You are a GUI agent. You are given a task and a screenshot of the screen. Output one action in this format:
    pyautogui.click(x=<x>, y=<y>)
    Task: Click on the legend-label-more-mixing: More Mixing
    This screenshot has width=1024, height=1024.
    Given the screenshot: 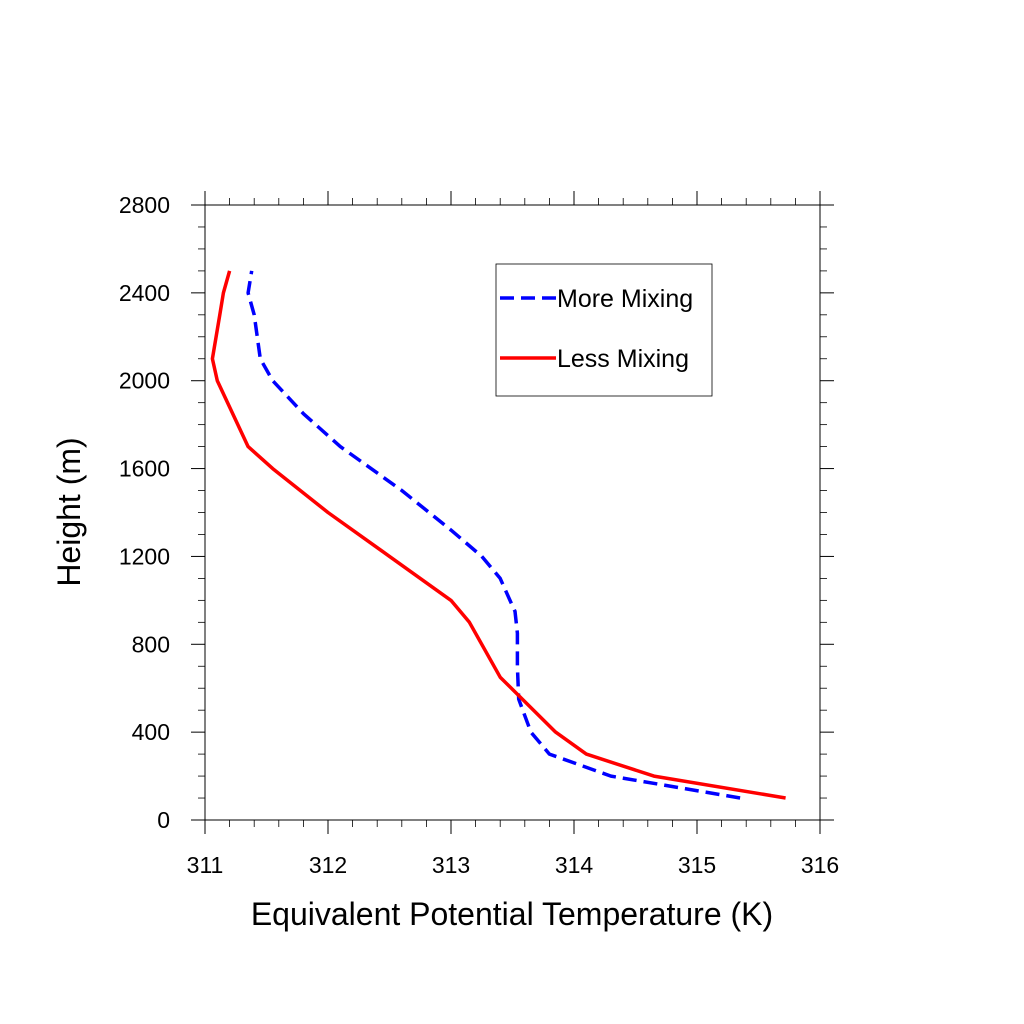 What is the action you would take?
    pyautogui.click(x=625, y=299)
    